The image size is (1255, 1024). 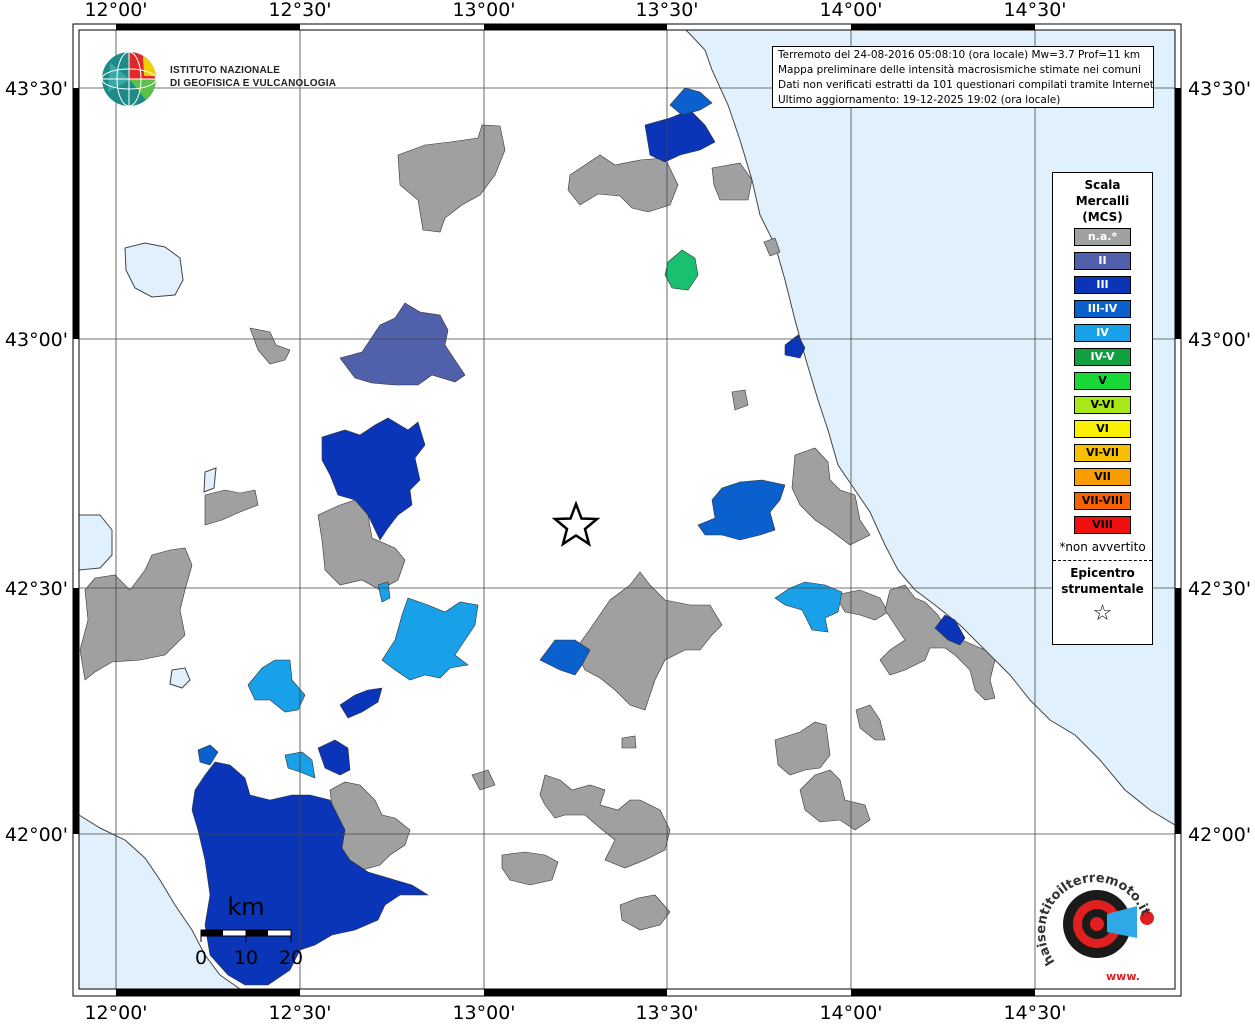 What do you see at coordinates (402, 344) in the screenshot?
I see `comune-intensity-ii` at bounding box center [402, 344].